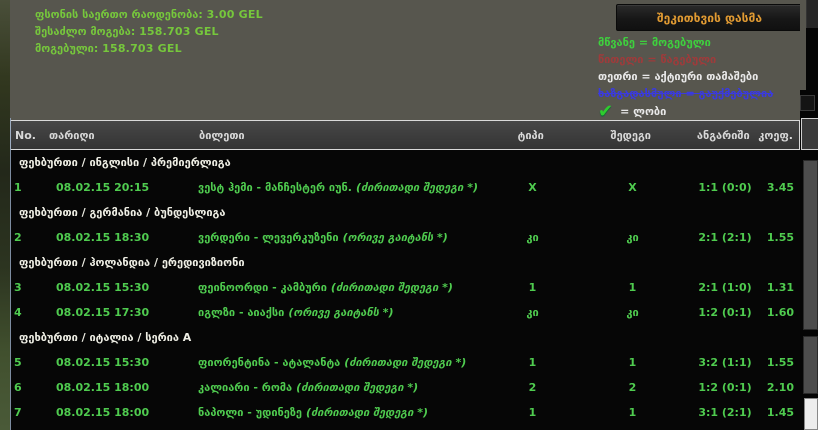  I want to click on legend-void-desc: = ლობი, so click(643, 111).